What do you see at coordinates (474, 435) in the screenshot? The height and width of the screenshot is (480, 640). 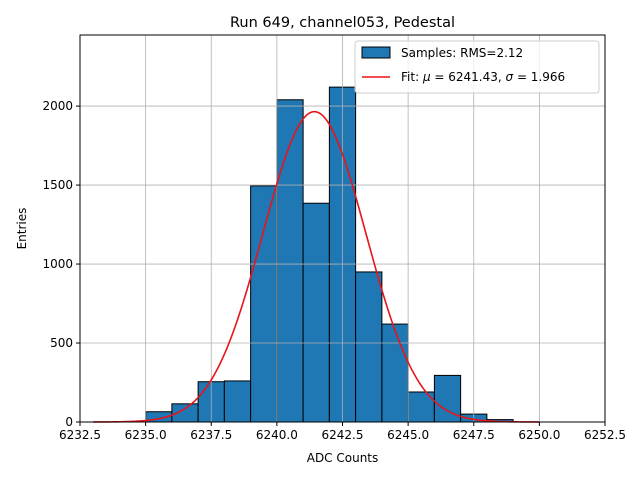 I see `x-tick-label-6: 6247.5` at bounding box center [474, 435].